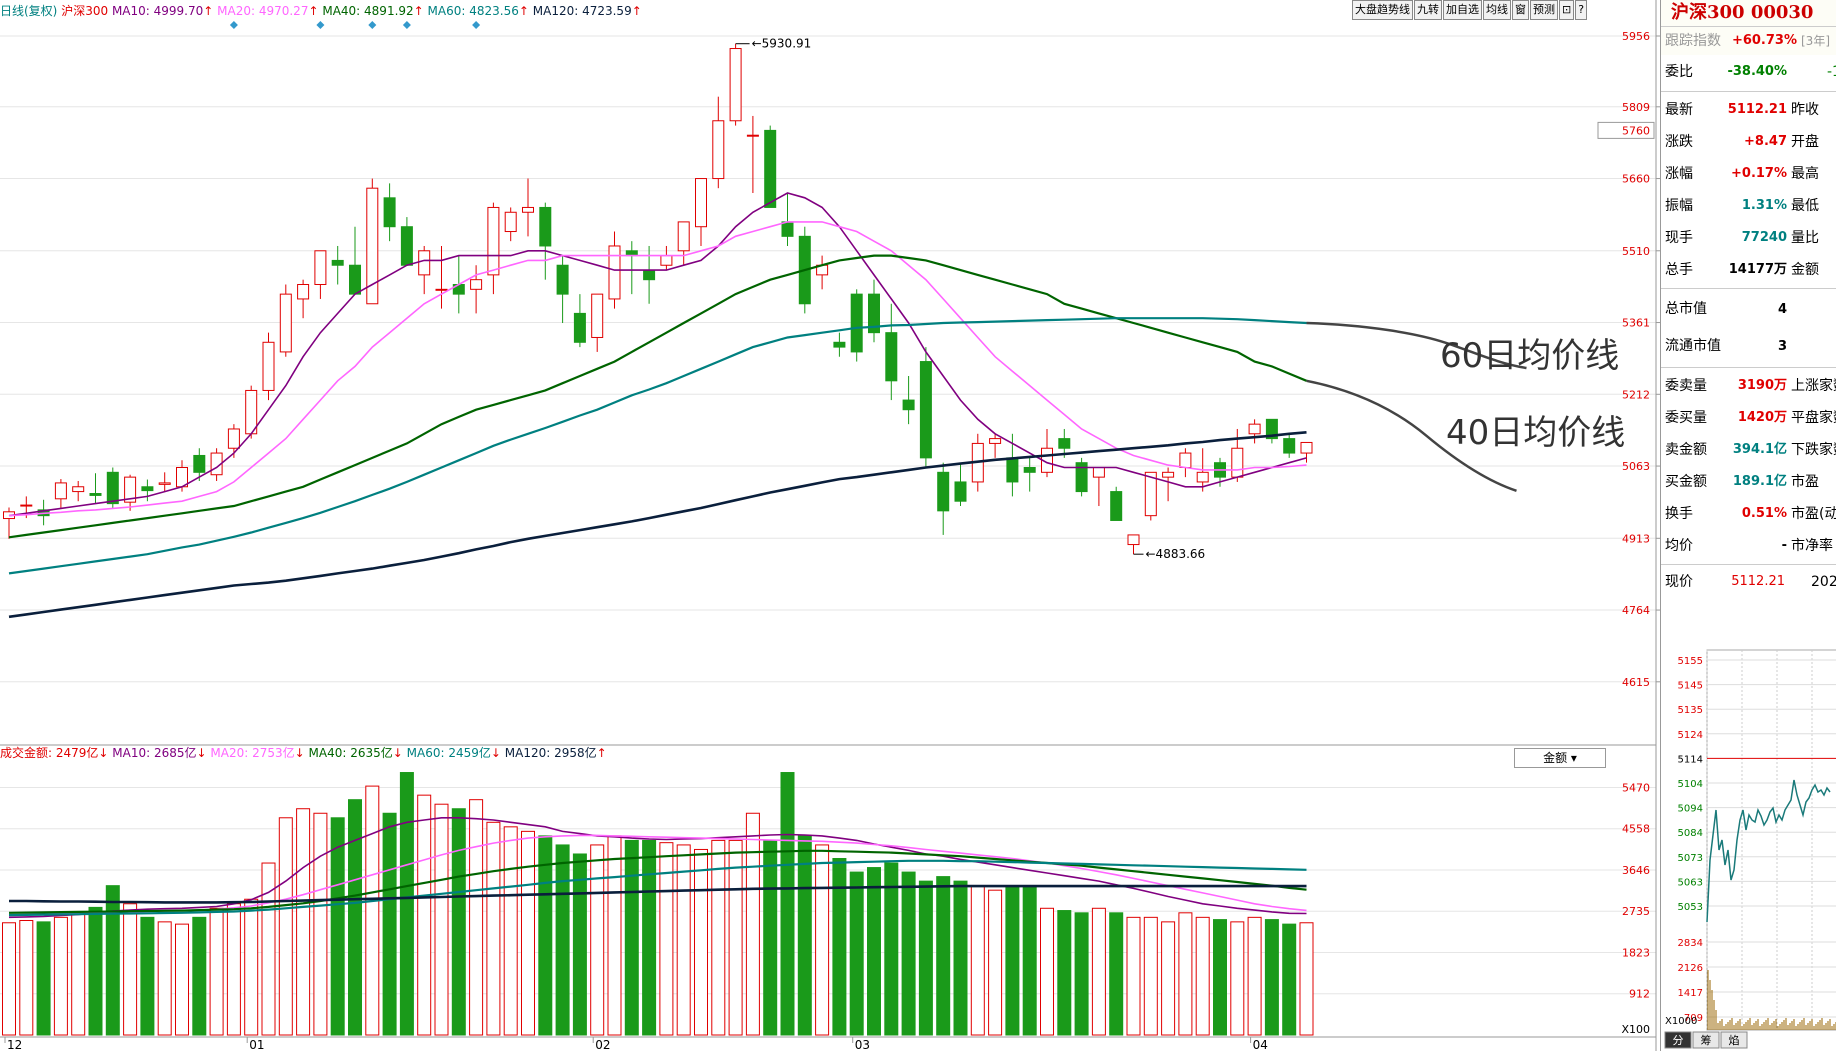 The height and width of the screenshot is (1051, 1836). I want to click on vol-legend-title: 成交金额: 2479亿, so click(49, 753).